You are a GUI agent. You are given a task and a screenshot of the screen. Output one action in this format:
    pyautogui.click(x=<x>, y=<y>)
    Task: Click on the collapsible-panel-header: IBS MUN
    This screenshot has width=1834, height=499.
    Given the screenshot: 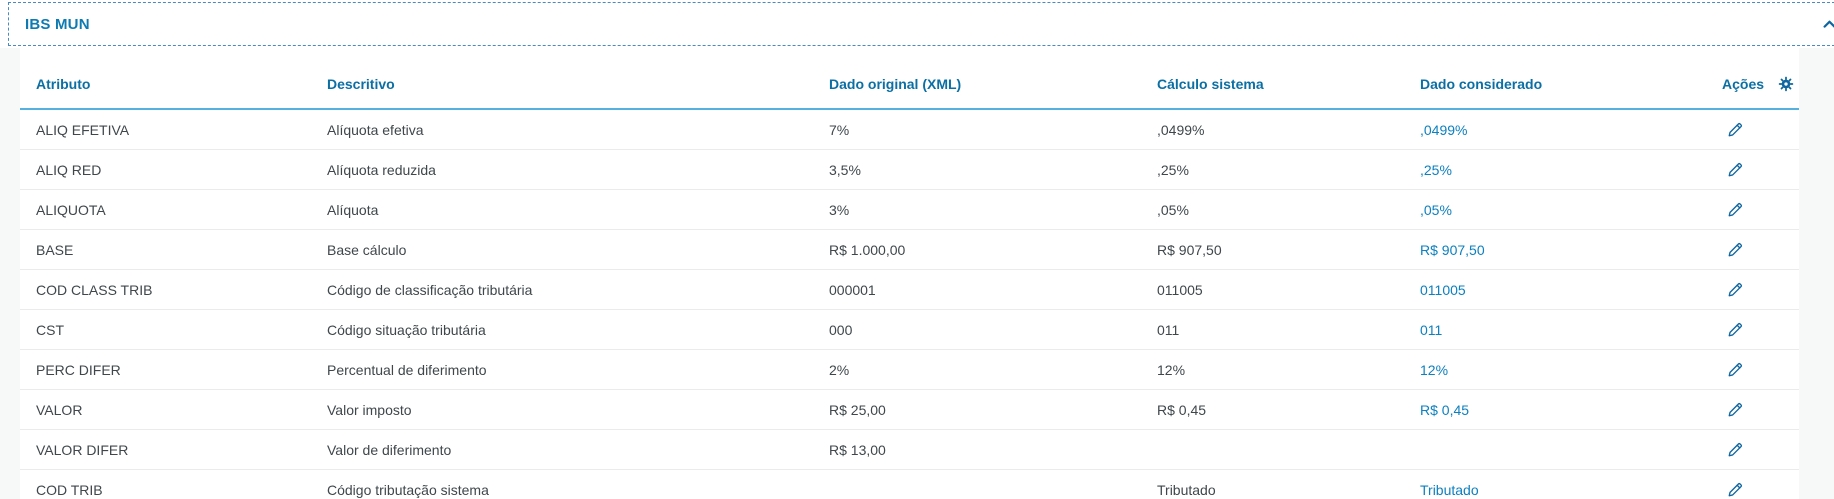 What is the action you would take?
    pyautogui.click(x=921, y=24)
    